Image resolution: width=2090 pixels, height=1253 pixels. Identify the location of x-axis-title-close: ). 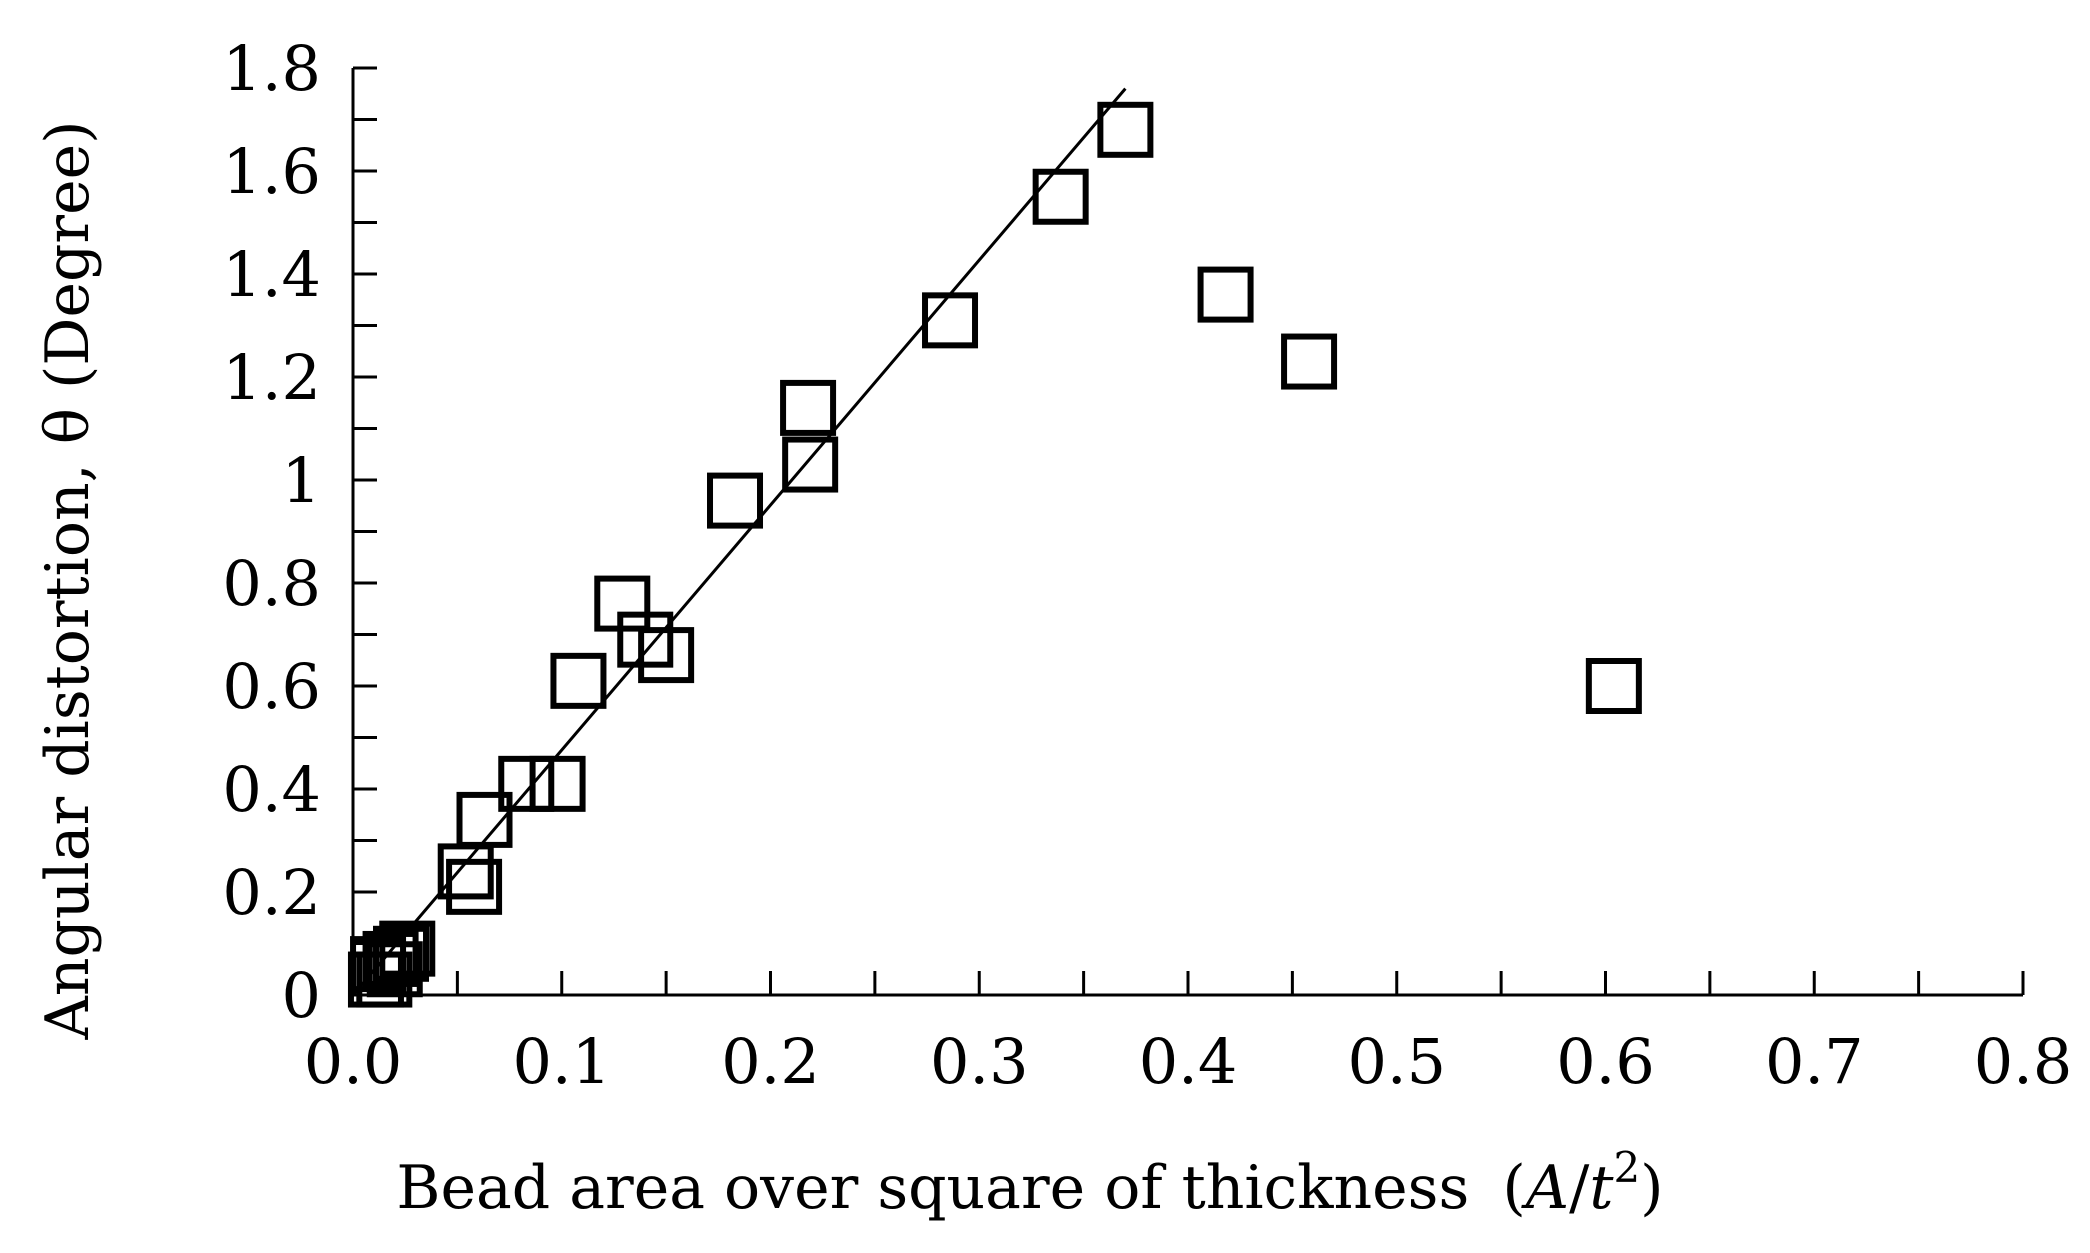
(1651, 1188).